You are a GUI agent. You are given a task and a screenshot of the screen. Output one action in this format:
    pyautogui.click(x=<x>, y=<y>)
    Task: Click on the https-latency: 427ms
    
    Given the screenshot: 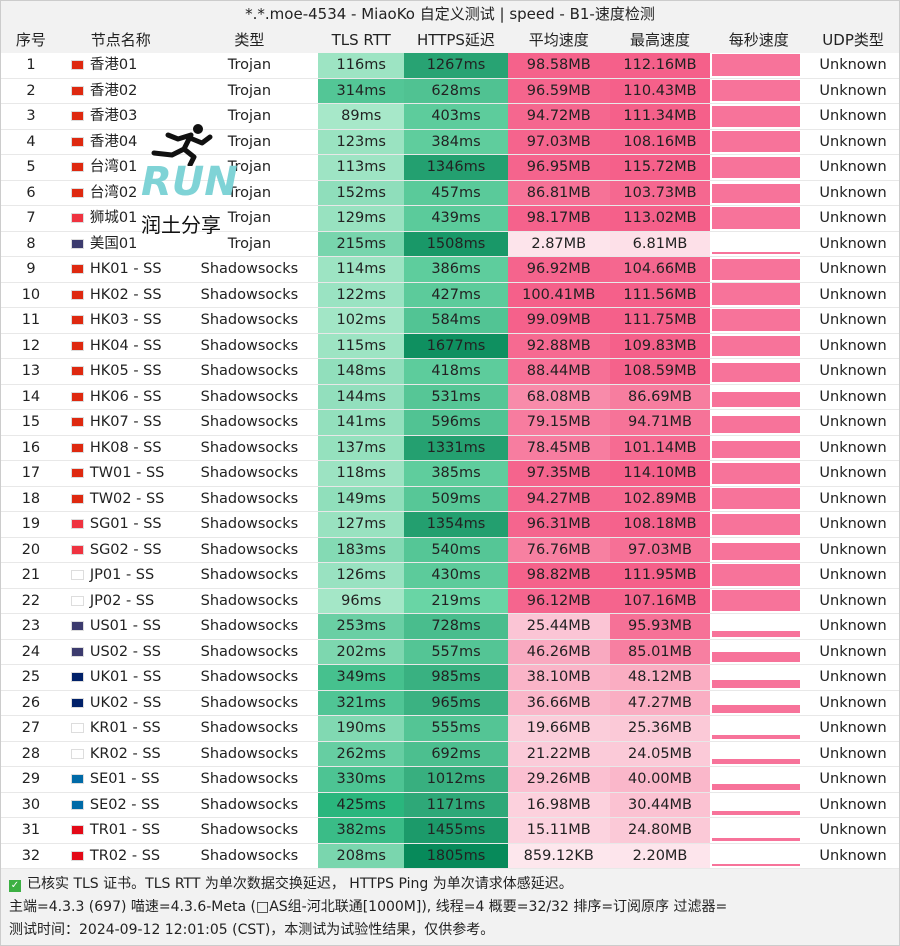 What is the action you would take?
    pyautogui.click(x=456, y=294)
    